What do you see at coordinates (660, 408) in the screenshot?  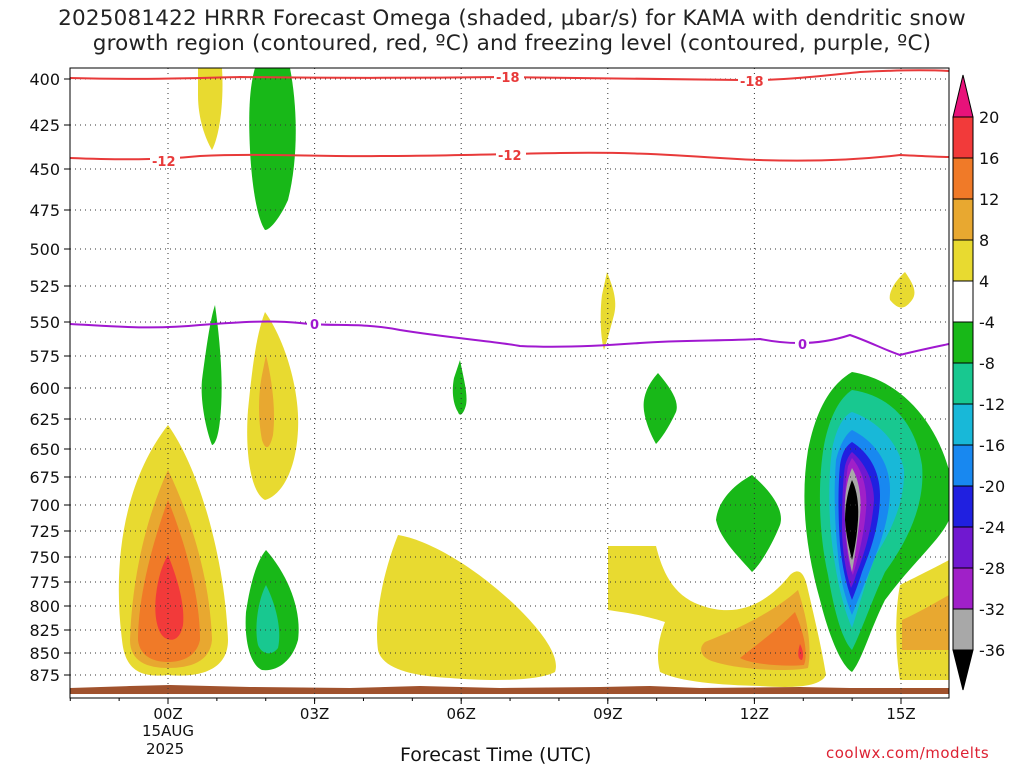 I see `omega-region-green-10z` at bounding box center [660, 408].